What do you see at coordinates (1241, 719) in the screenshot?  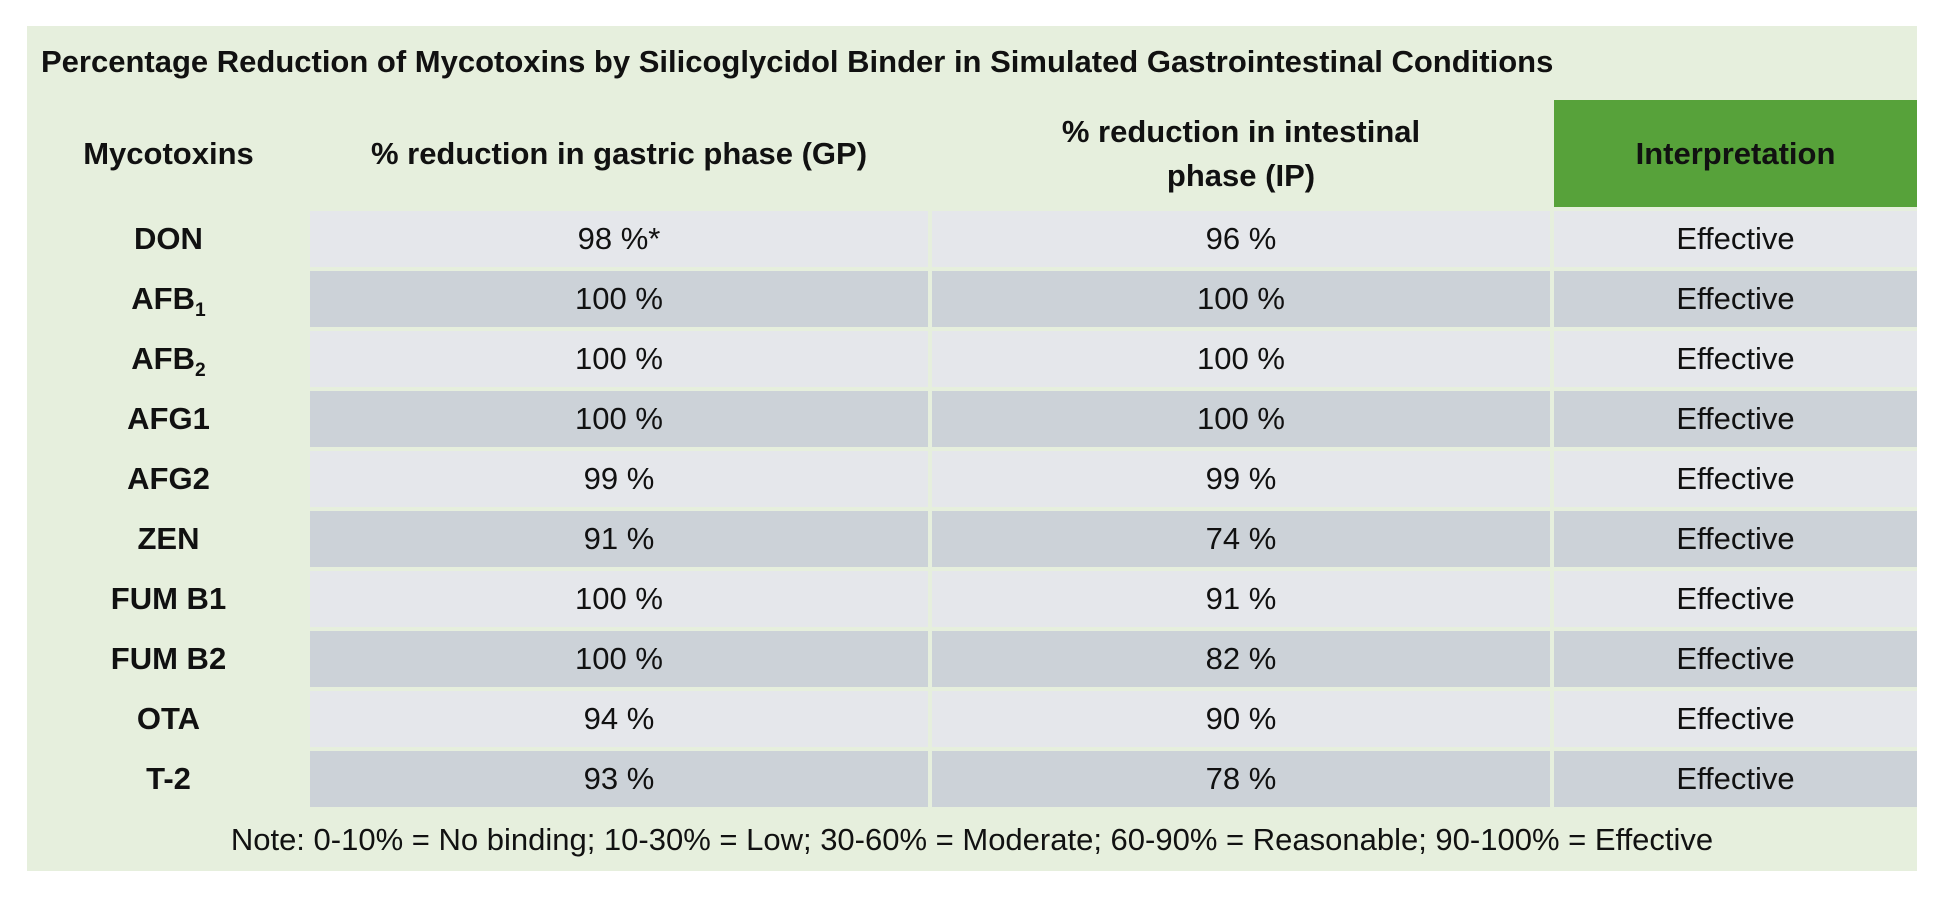 I see `intestinal-reduction-cell: 90 %` at bounding box center [1241, 719].